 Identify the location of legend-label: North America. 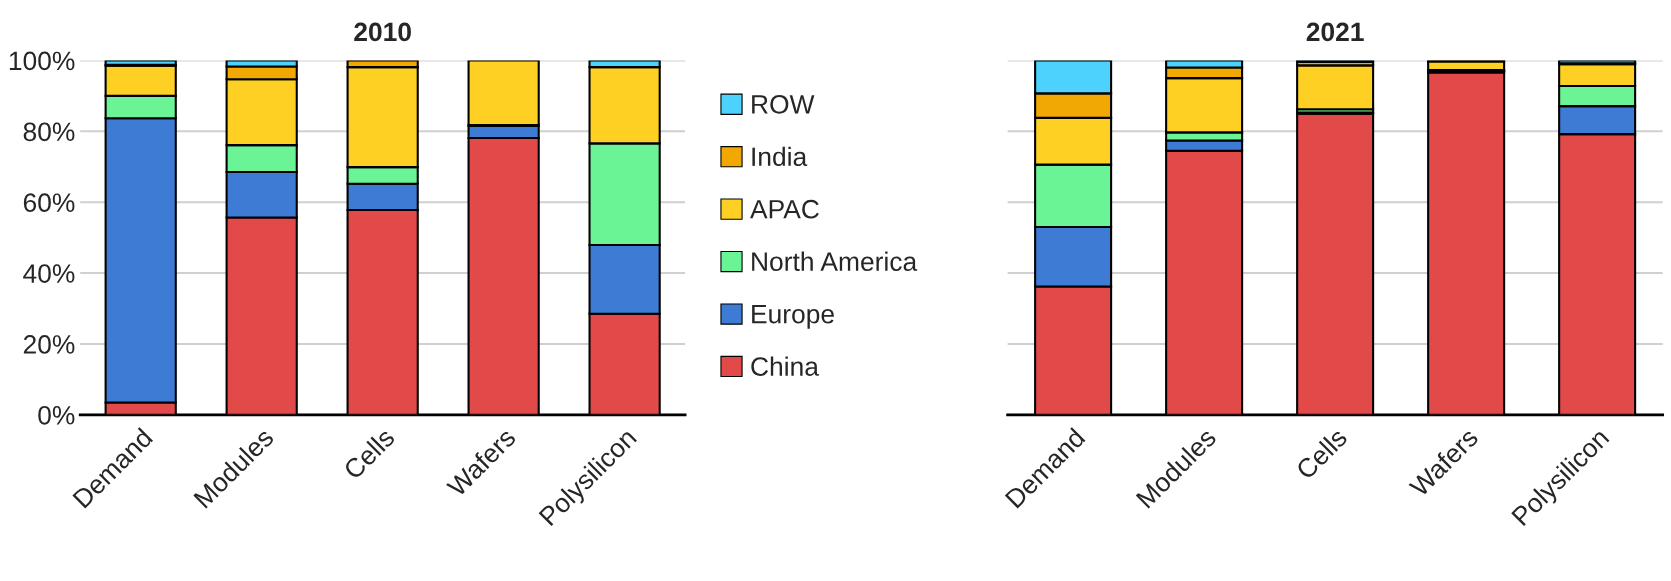
(835, 261).